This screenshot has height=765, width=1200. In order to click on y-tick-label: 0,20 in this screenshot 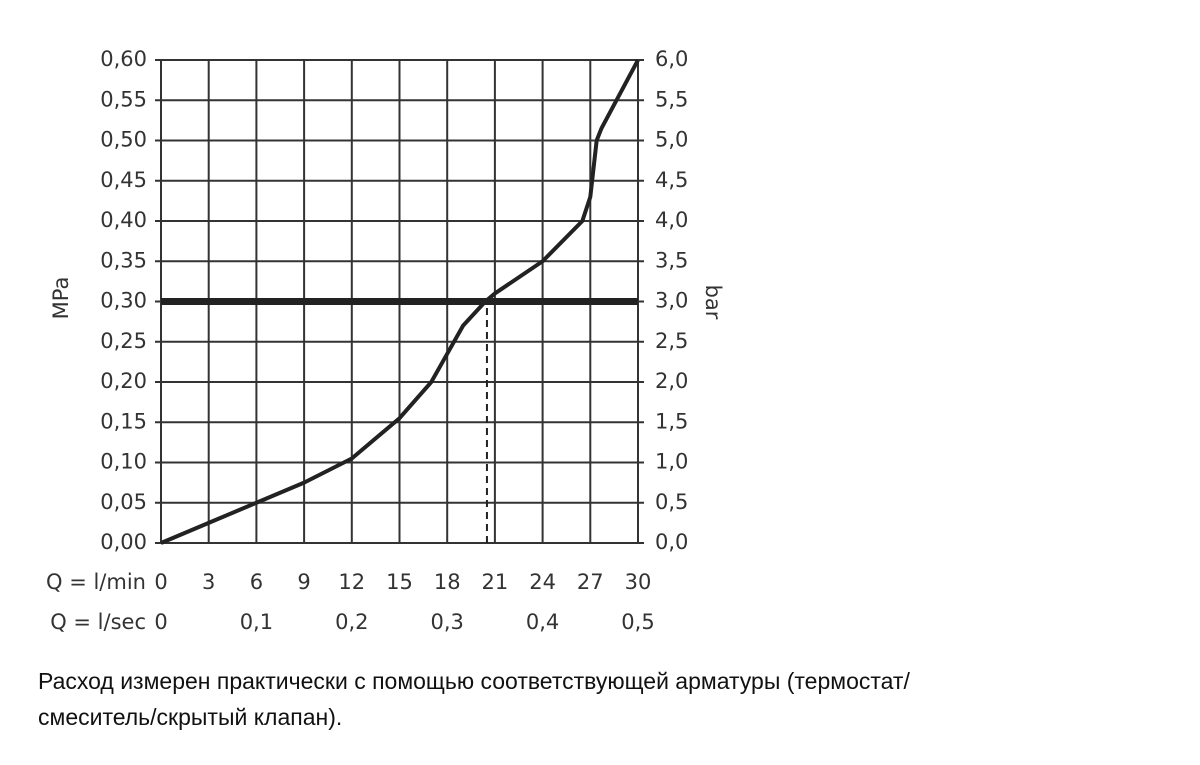, I will do `click(123, 381)`.